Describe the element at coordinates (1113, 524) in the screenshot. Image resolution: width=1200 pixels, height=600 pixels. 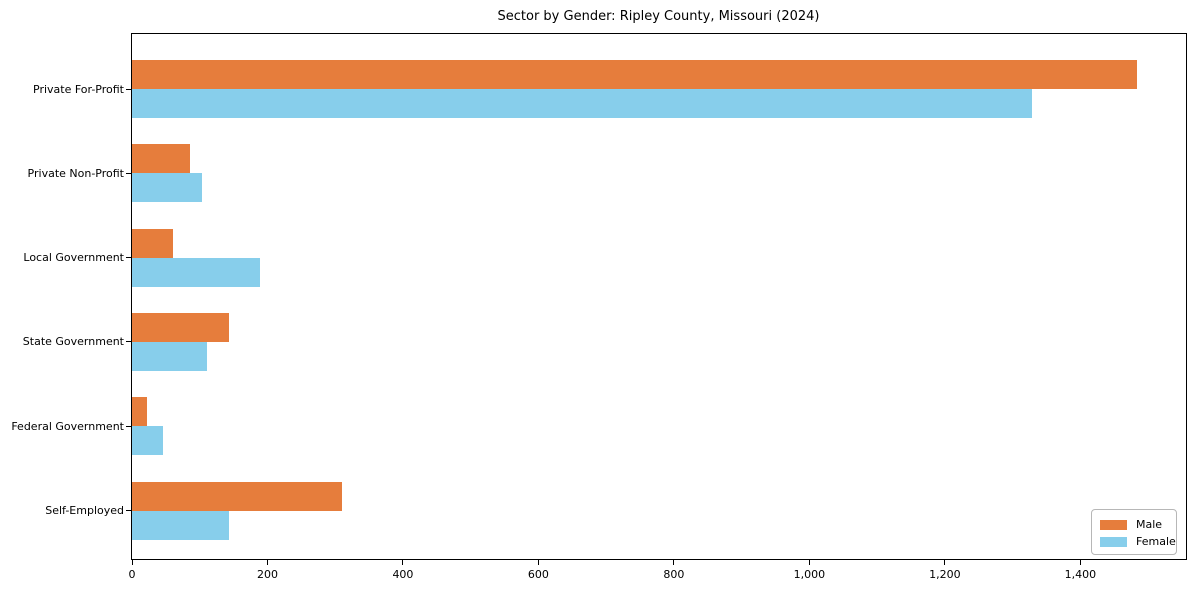
I see `legend-swatch-male` at that location.